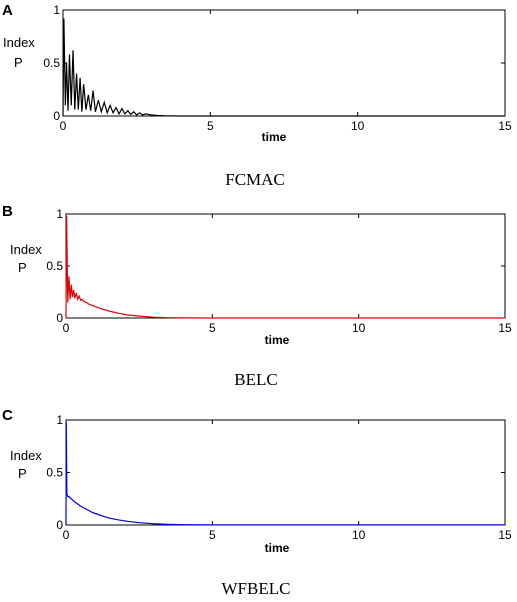  Describe the element at coordinates (255, 379) in the screenshot. I see `panel-caption: BELC` at that location.